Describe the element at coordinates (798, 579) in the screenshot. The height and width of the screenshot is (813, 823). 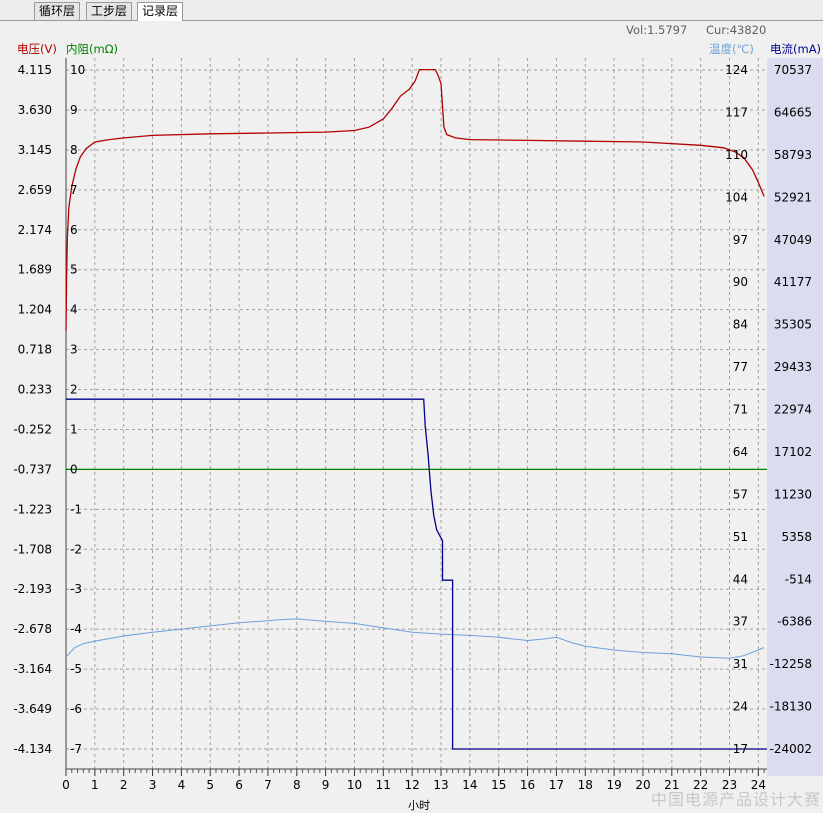
I see `current-tick-label: -514` at that location.